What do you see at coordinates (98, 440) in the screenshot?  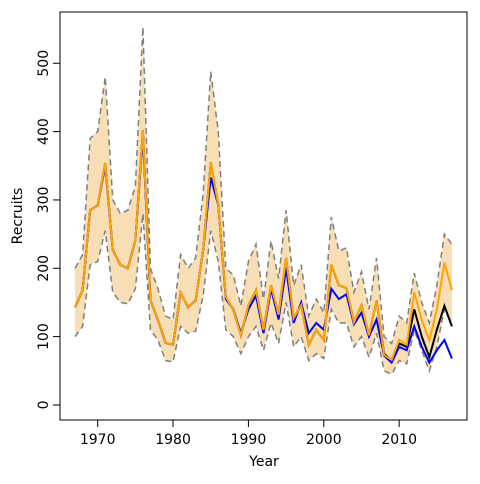 I see `x-tick-label: 1970` at bounding box center [98, 440].